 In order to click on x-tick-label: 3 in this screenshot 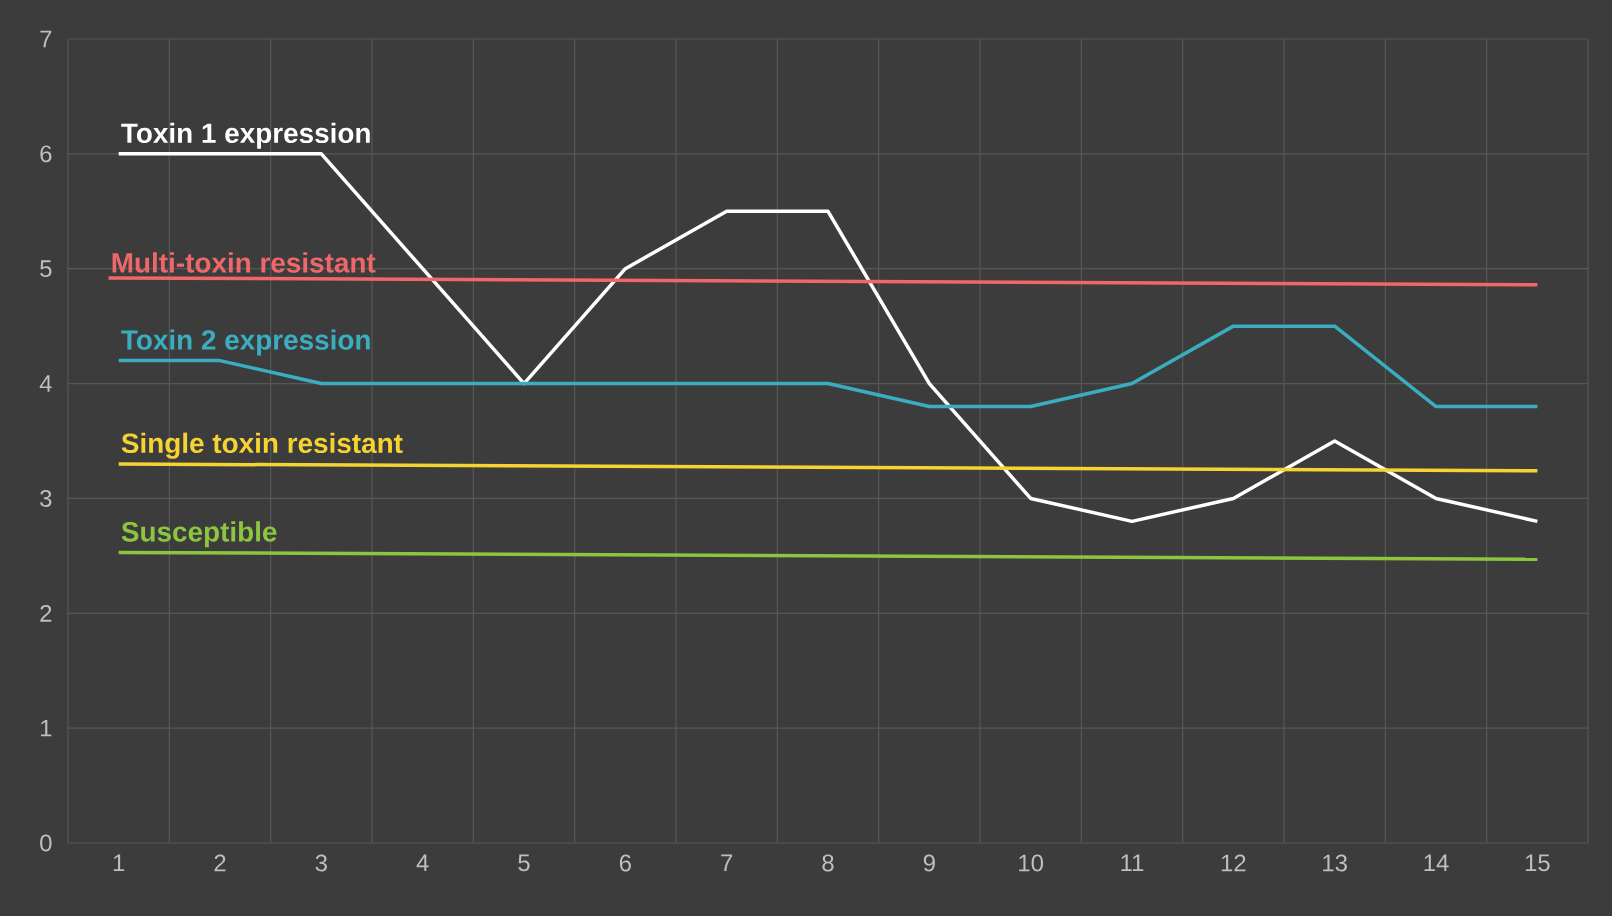, I will do `click(321, 863)`.